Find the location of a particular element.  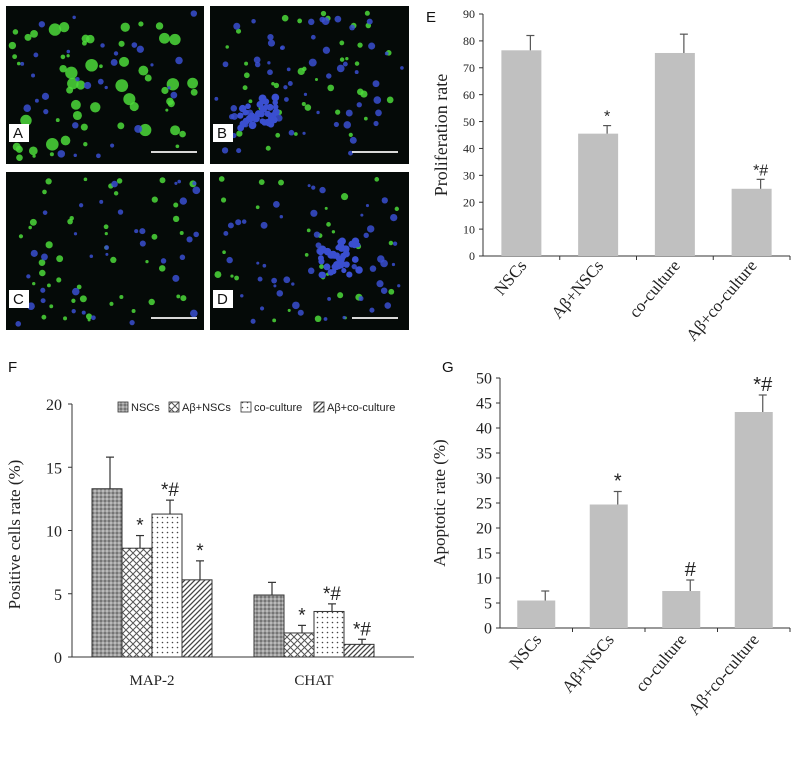

significance-mark: *# is located at coordinates (170, 490).